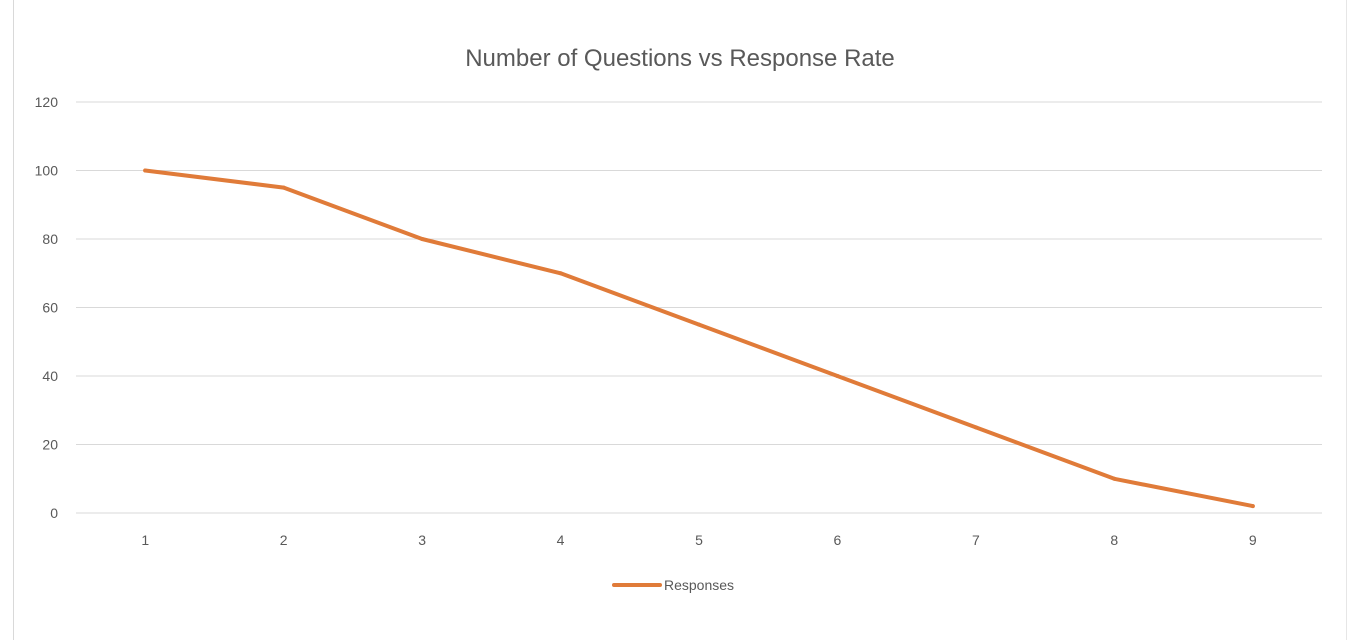  Describe the element at coordinates (284, 540) in the screenshot. I see `x-tick-label: 2` at that location.